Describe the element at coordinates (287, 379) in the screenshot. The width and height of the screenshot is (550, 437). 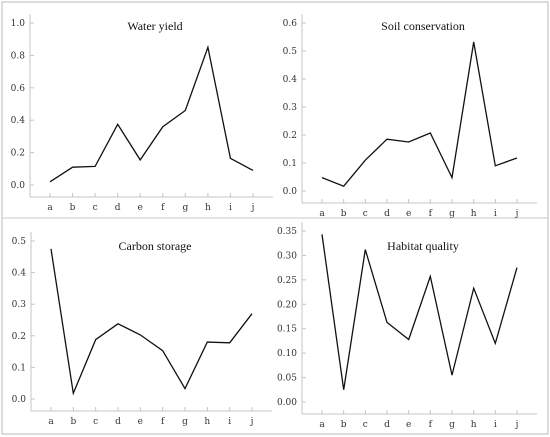
I see `y-tick-label: 0.05` at that location.